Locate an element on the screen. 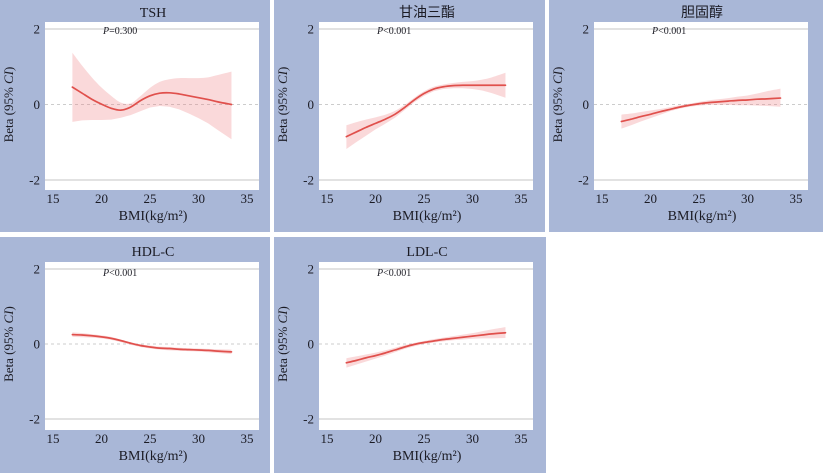 This screenshot has width=823, height=473. panel-title: LDL-C is located at coordinates (426, 252).